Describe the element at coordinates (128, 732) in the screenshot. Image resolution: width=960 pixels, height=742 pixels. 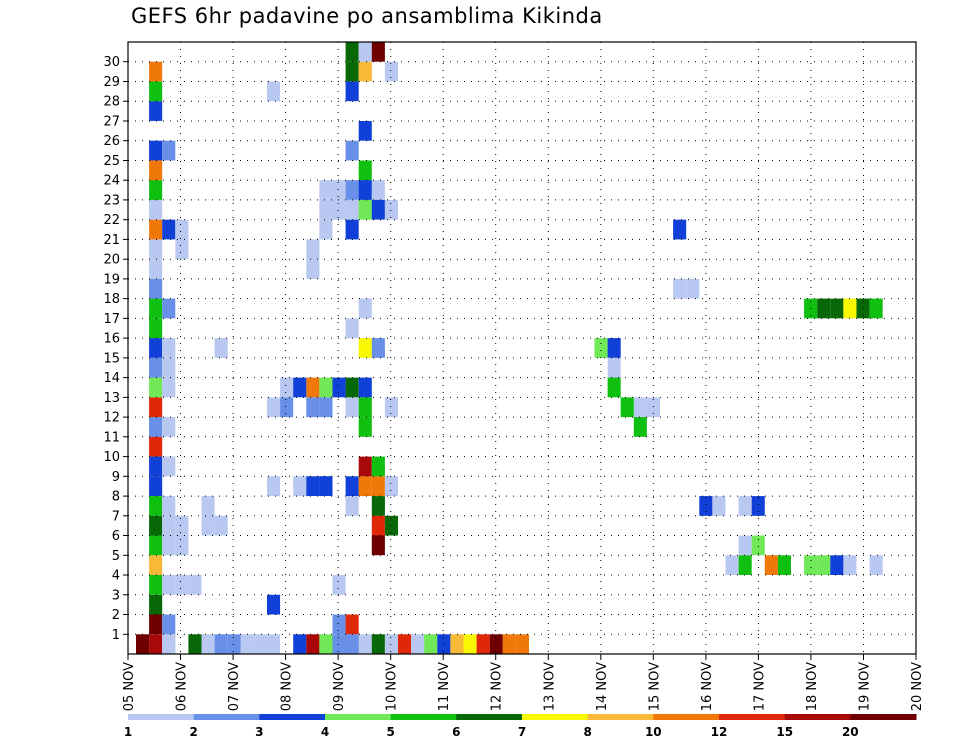
I see `colorbar-label: 1` at that location.